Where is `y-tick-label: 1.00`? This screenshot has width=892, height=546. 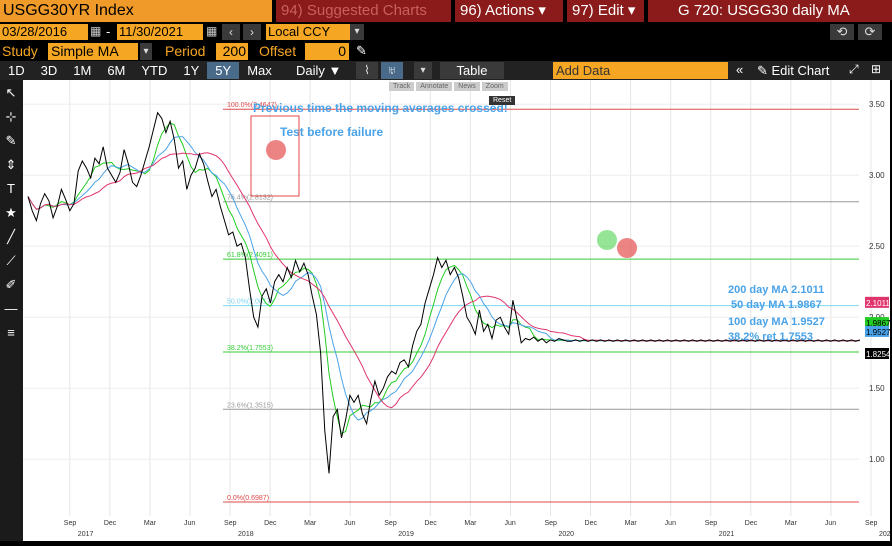
y-tick-label: 1.00 is located at coordinates (877, 459).